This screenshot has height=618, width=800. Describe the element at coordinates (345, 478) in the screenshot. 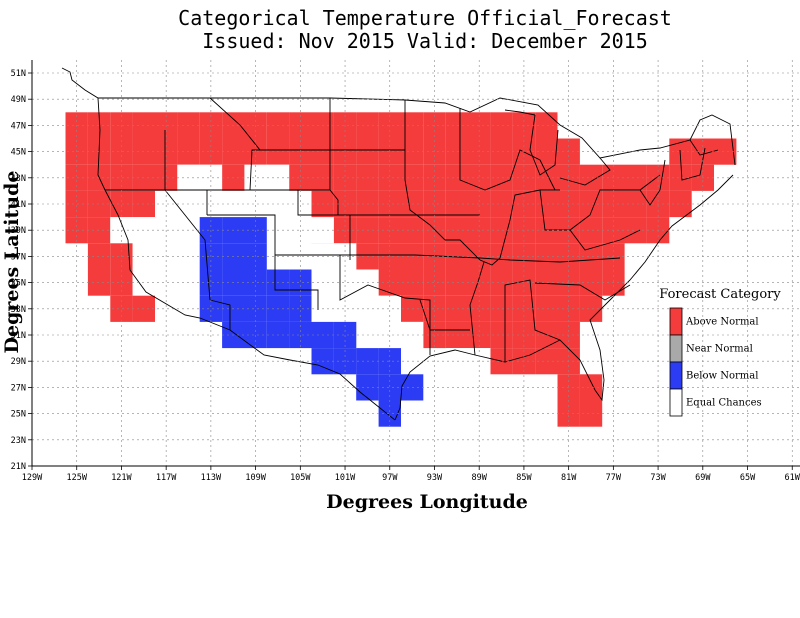

I see `x-tick-label: 101W` at that location.